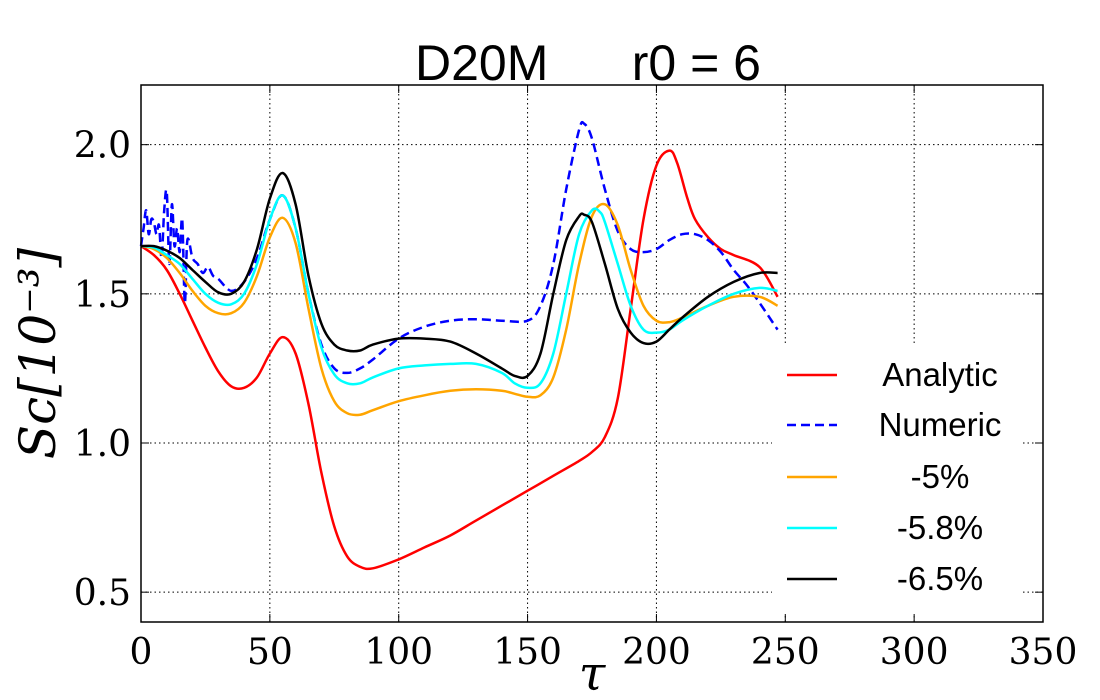  What do you see at coordinates (588, 63) in the screenshot?
I see `chart-title: D20M r0 = 6` at bounding box center [588, 63].